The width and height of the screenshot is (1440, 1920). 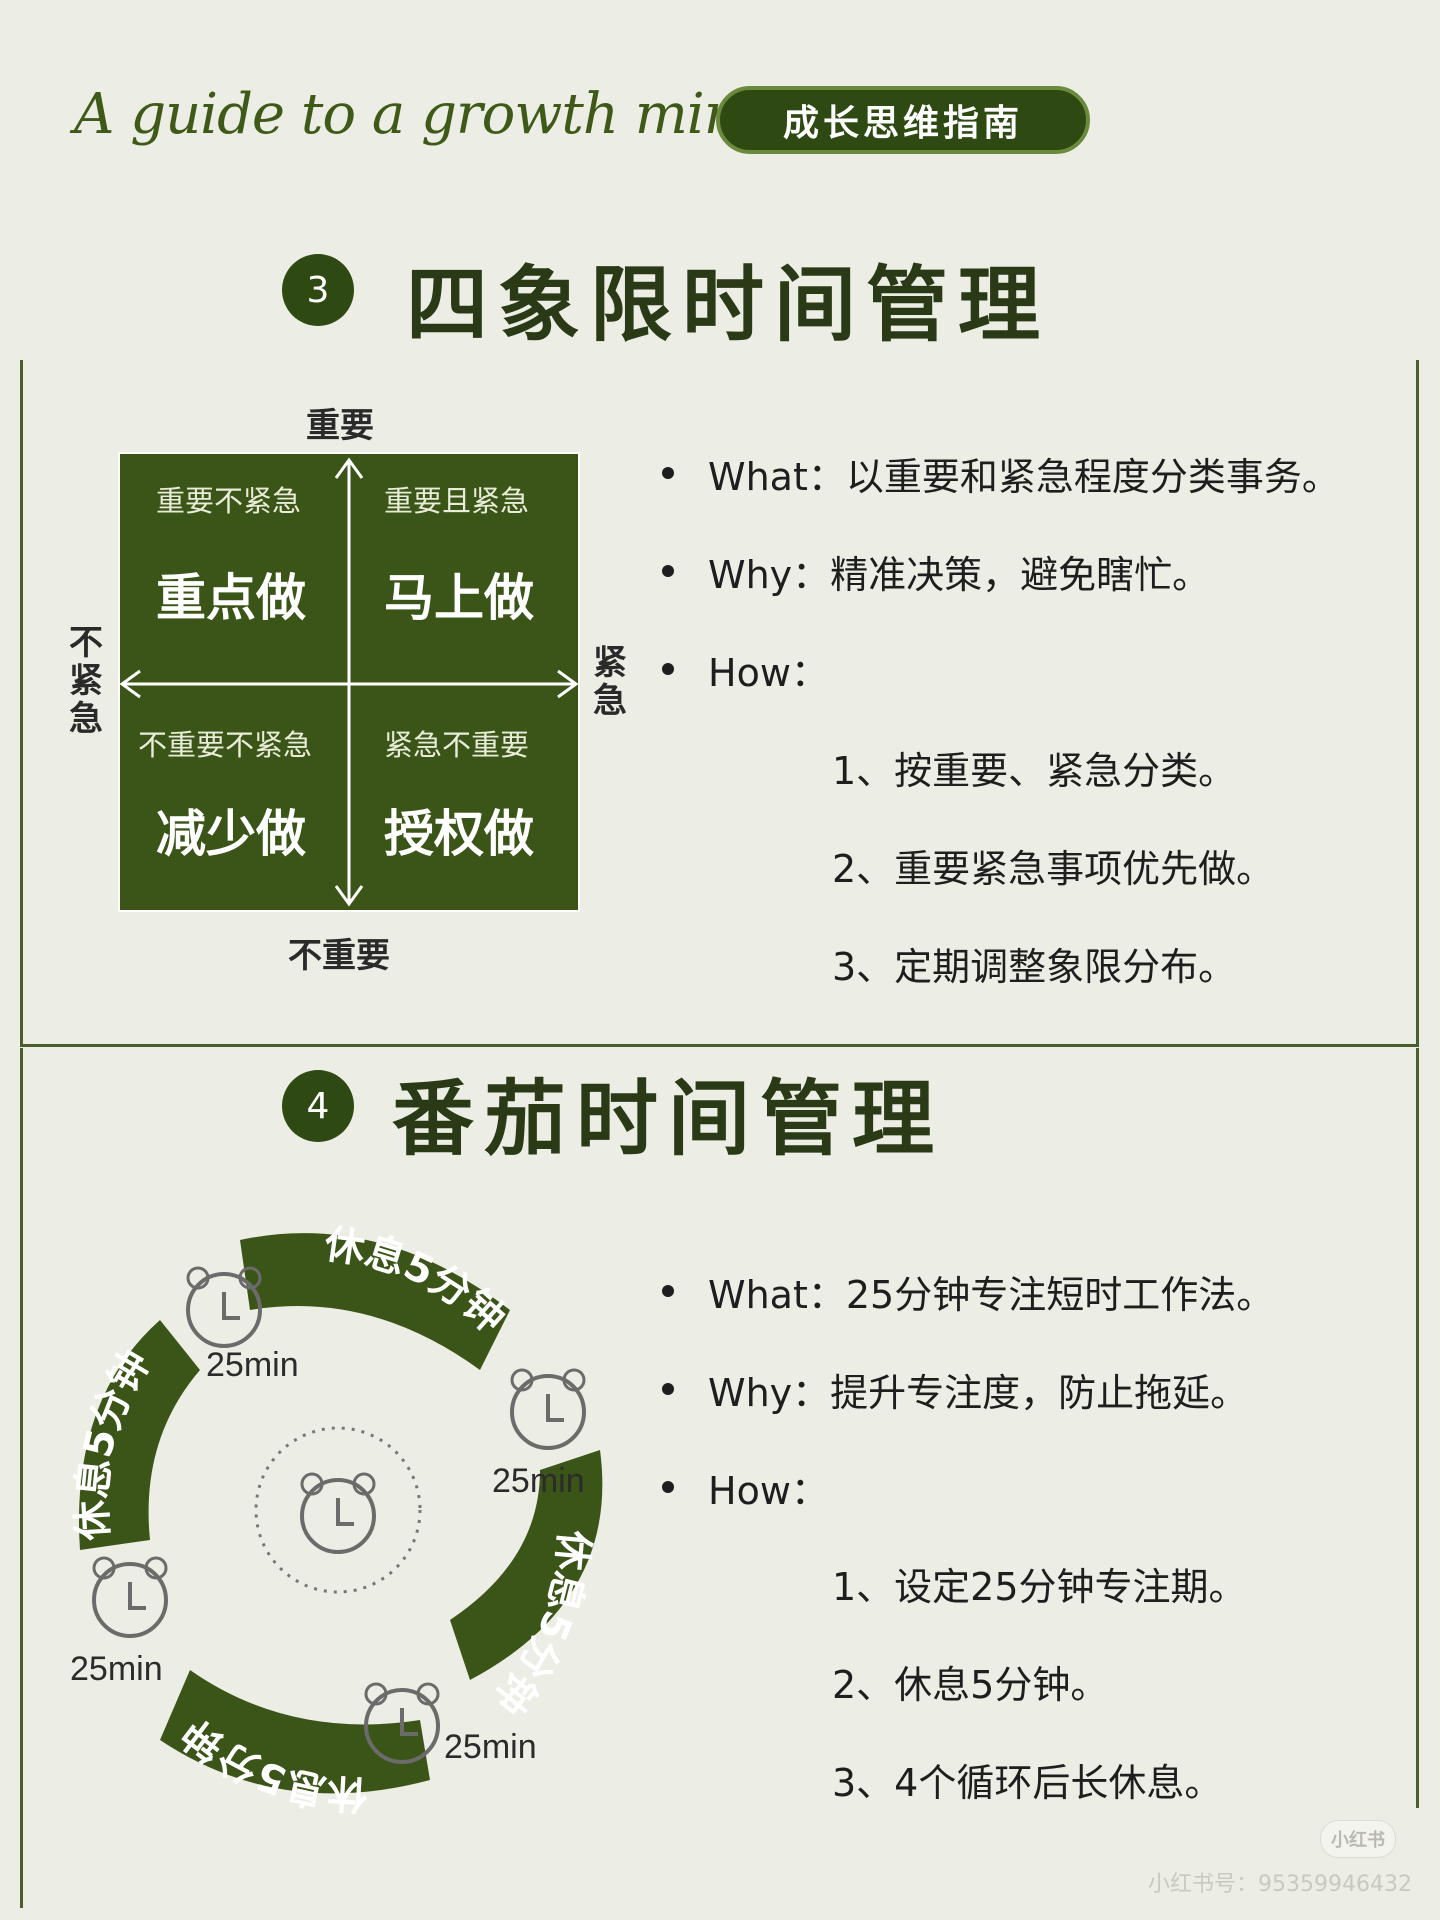 What do you see at coordinates (1280, 1884) in the screenshot?
I see `watermark-text: 小红书号：95359946432` at bounding box center [1280, 1884].